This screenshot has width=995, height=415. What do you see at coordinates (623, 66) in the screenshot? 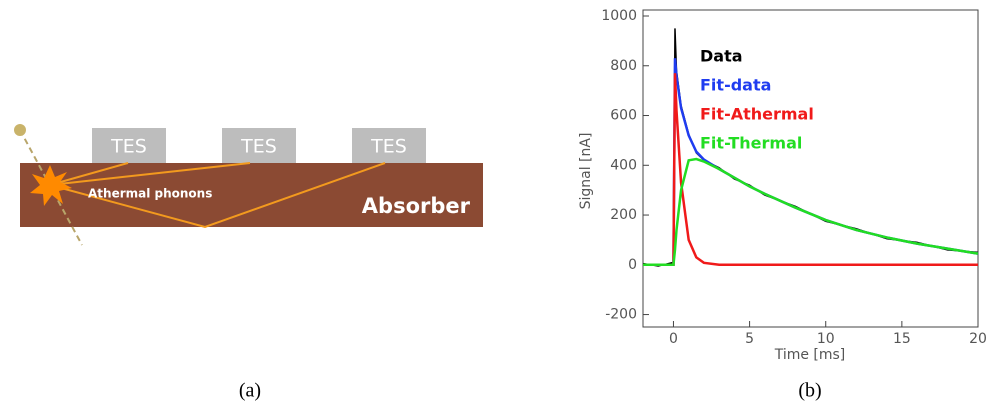
I see `y-tick-label: 800` at bounding box center [623, 66].